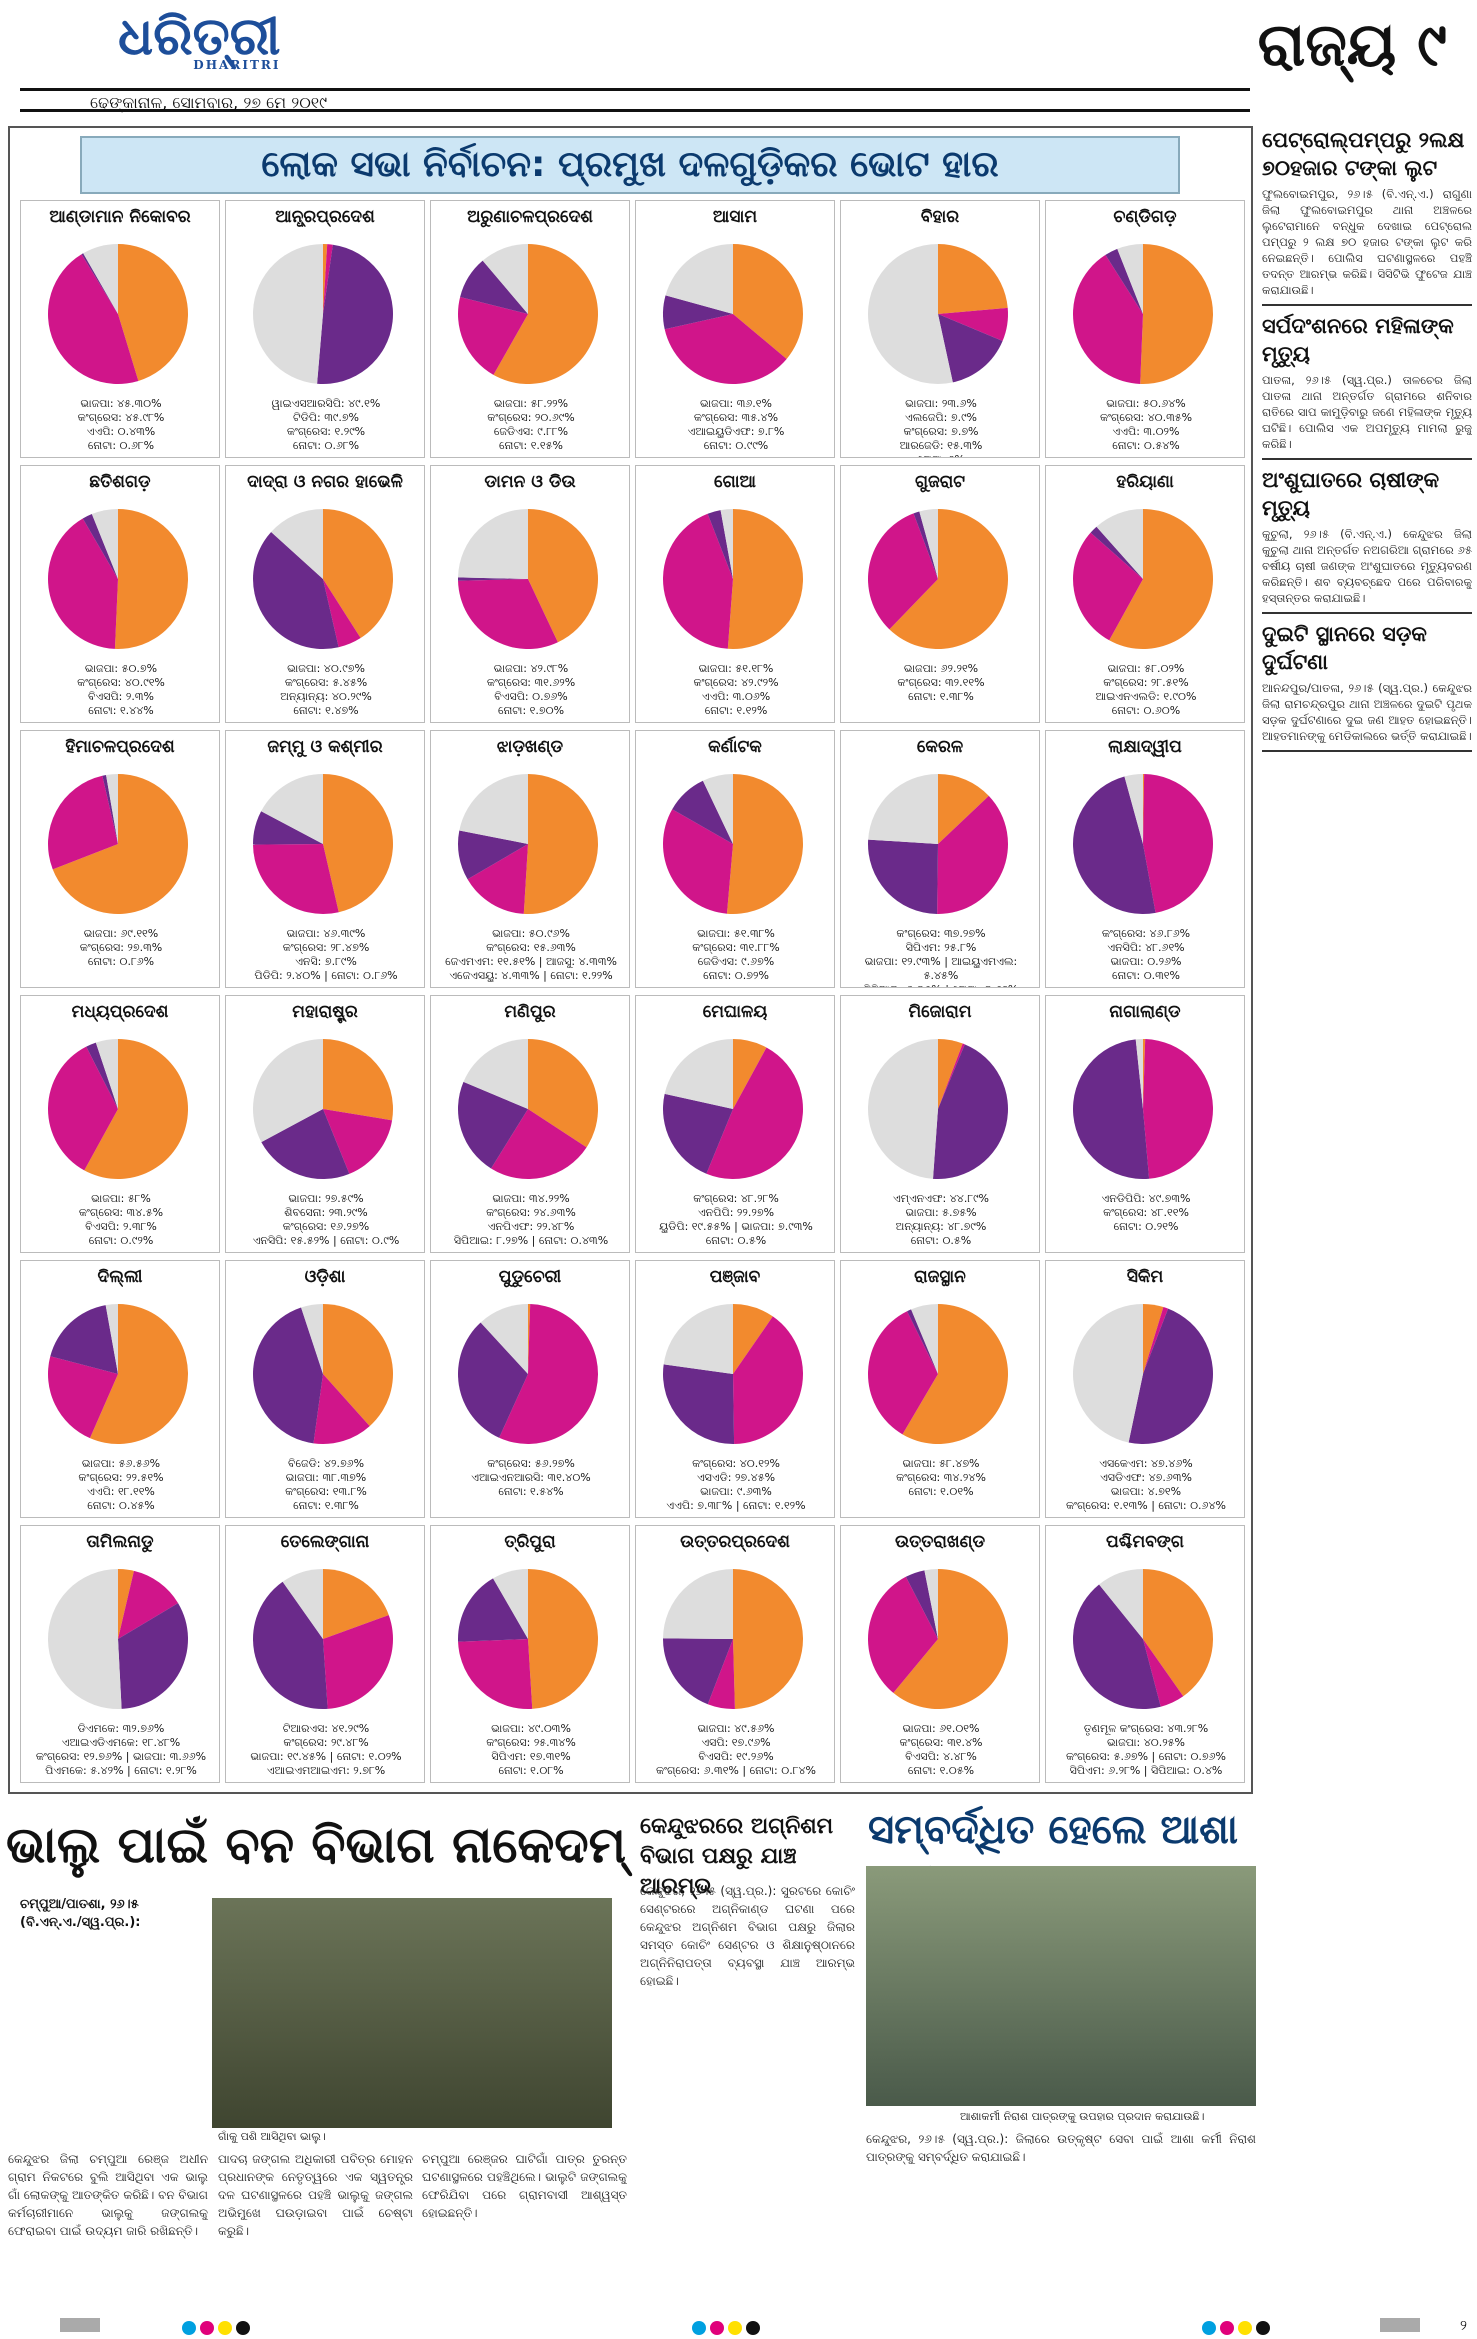 This screenshot has width=1477, height=2339. I want to click on stat-line: ଭାଜପା: ୨୩.୬%, so click(941, 403).